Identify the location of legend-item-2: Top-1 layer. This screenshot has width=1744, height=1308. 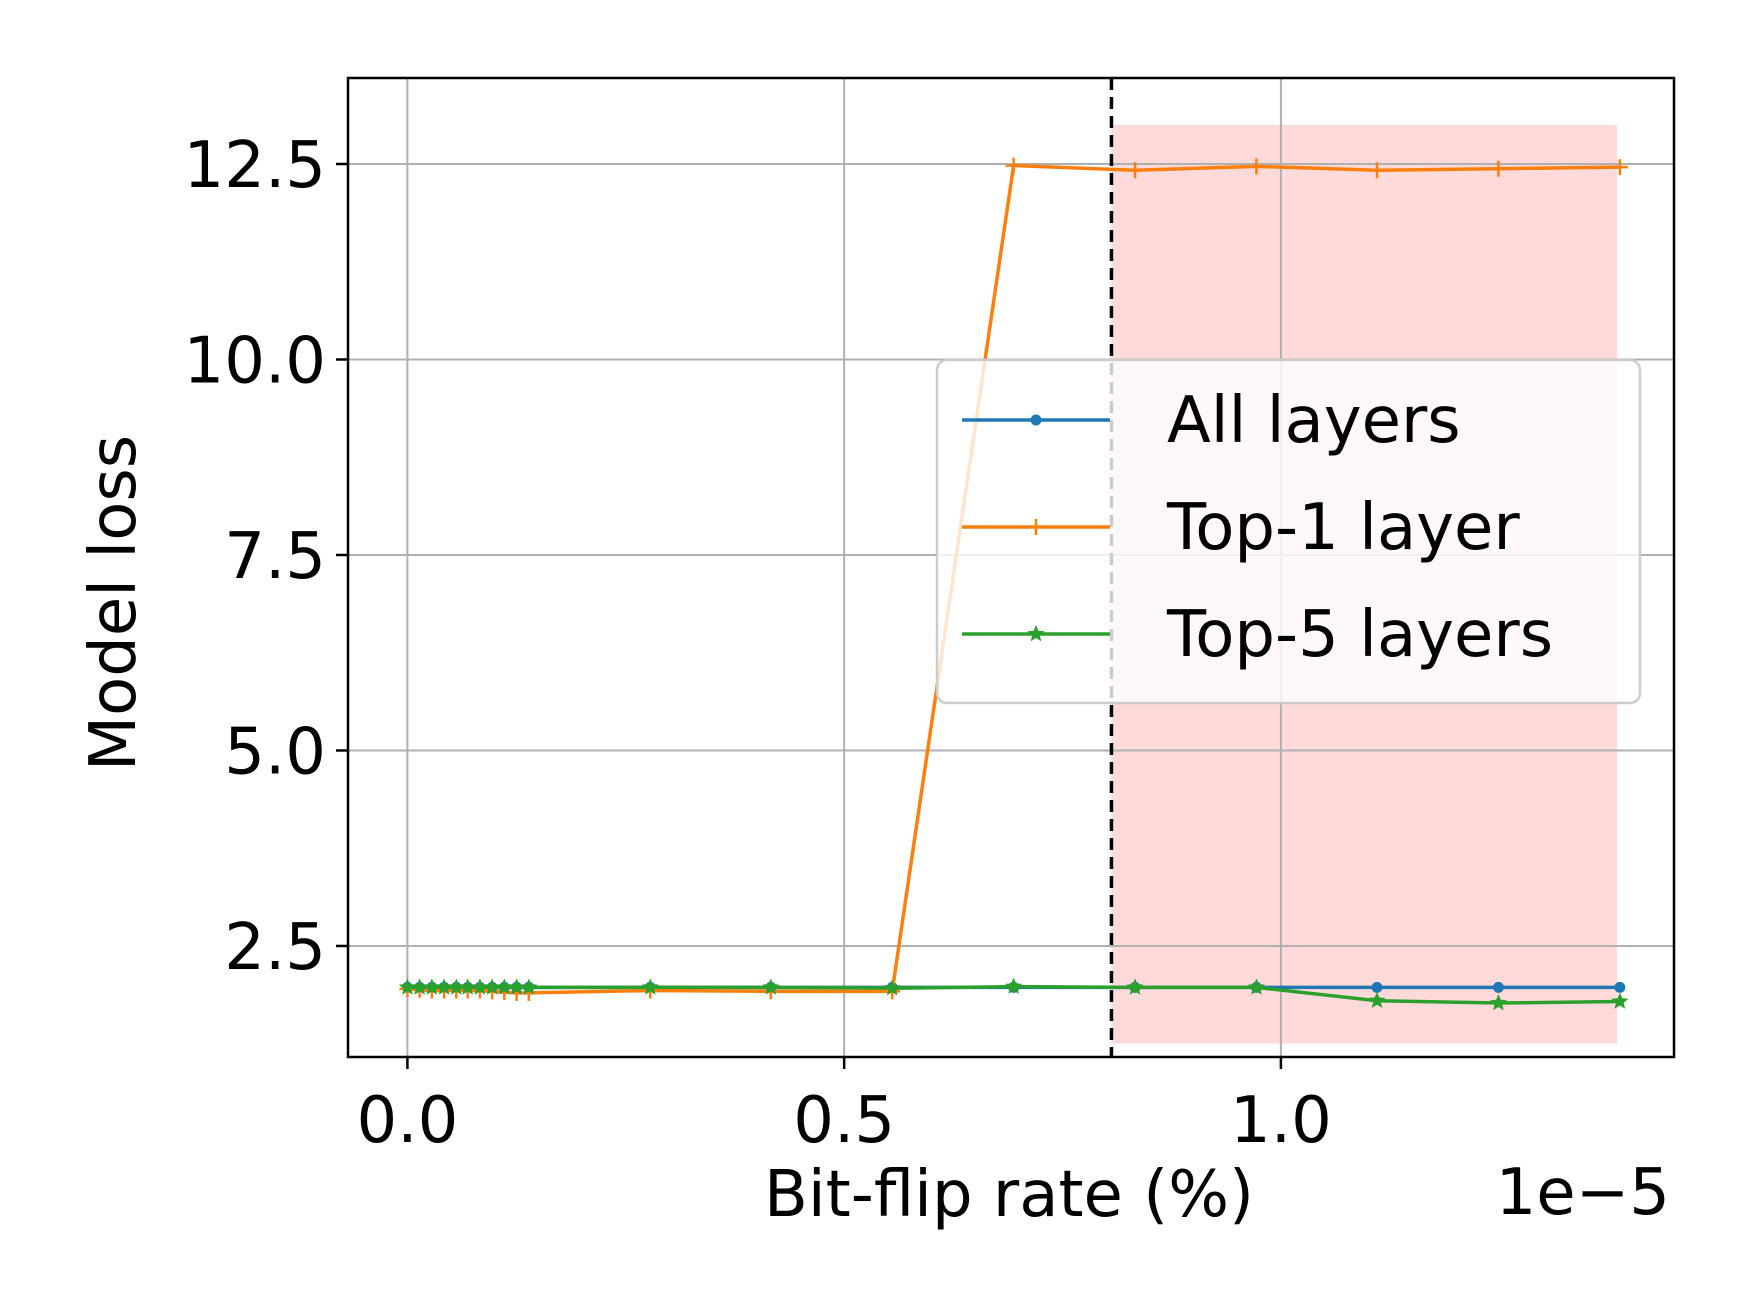
(1241, 528).